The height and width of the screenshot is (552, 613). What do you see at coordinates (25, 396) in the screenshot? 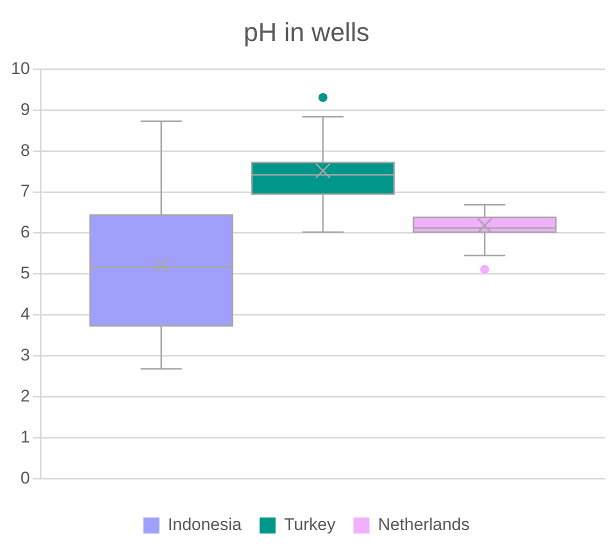
I see `y-tick-label: 2` at bounding box center [25, 396].